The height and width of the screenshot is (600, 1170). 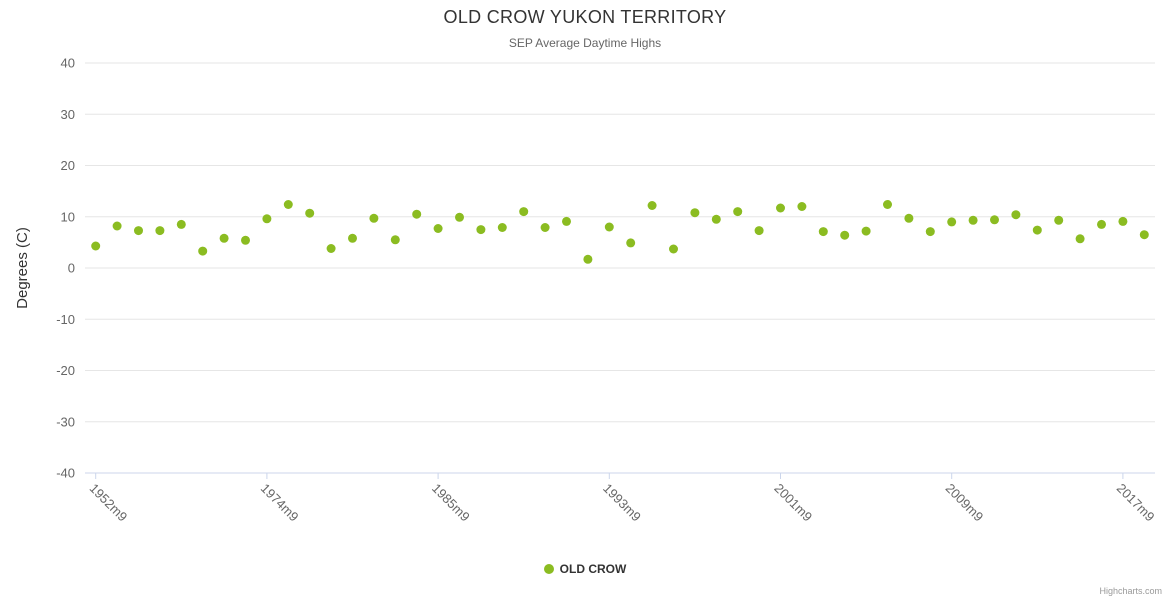 What do you see at coordinates (622, 503) in the screenshot?
I see `x-axis-label: 1993m9` at bounding box center [622, 503].